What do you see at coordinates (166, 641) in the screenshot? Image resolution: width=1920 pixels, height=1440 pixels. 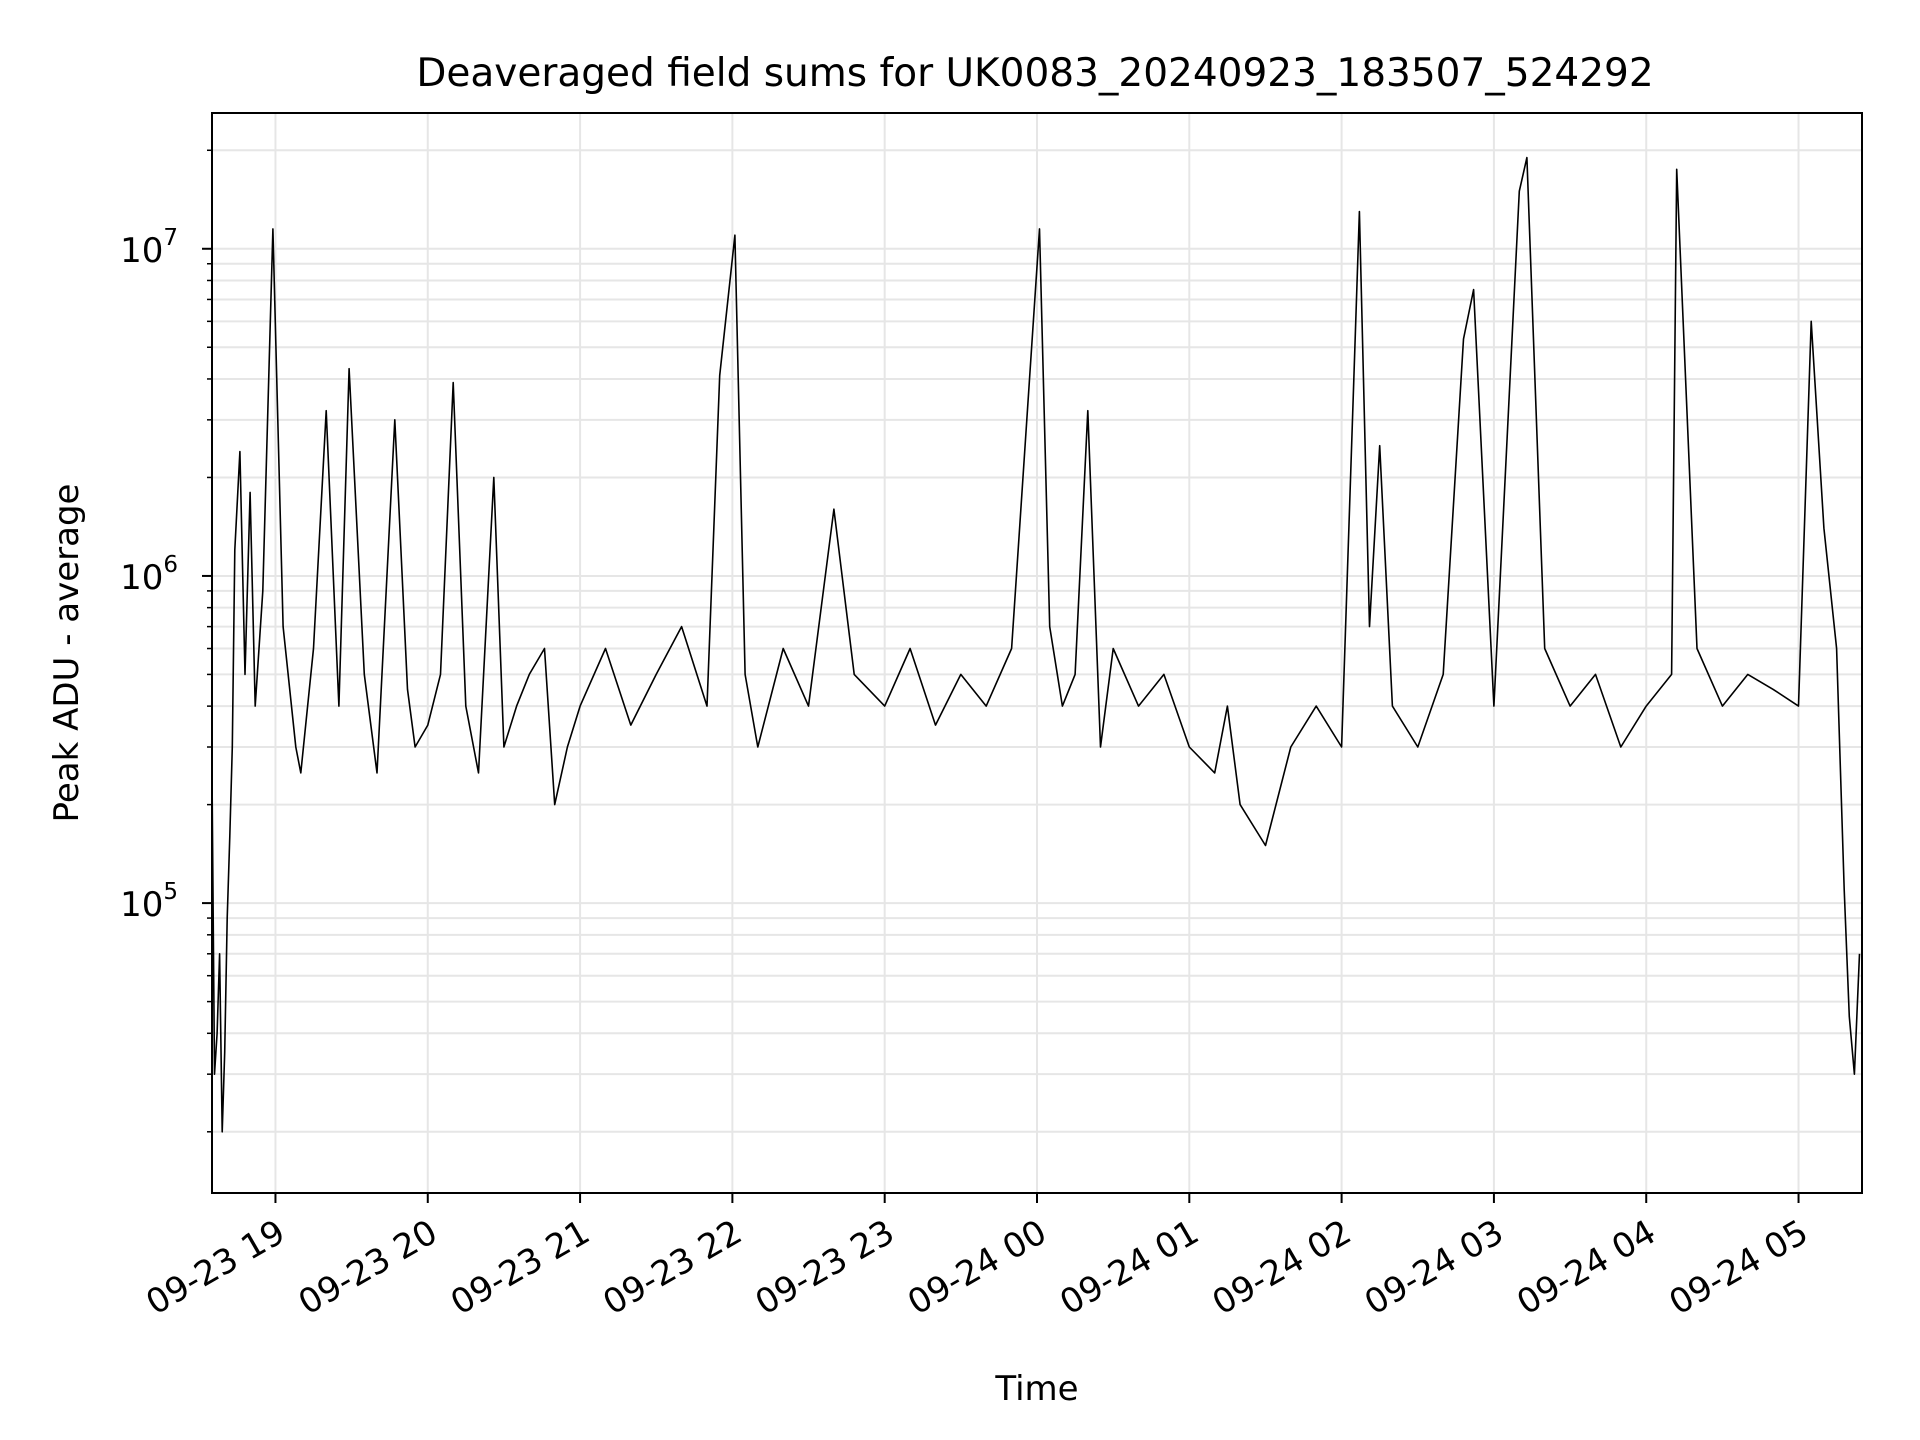 I see `y-axis: 10⁵ 10⁶ 10⁷` at bounding box center [166, 641].